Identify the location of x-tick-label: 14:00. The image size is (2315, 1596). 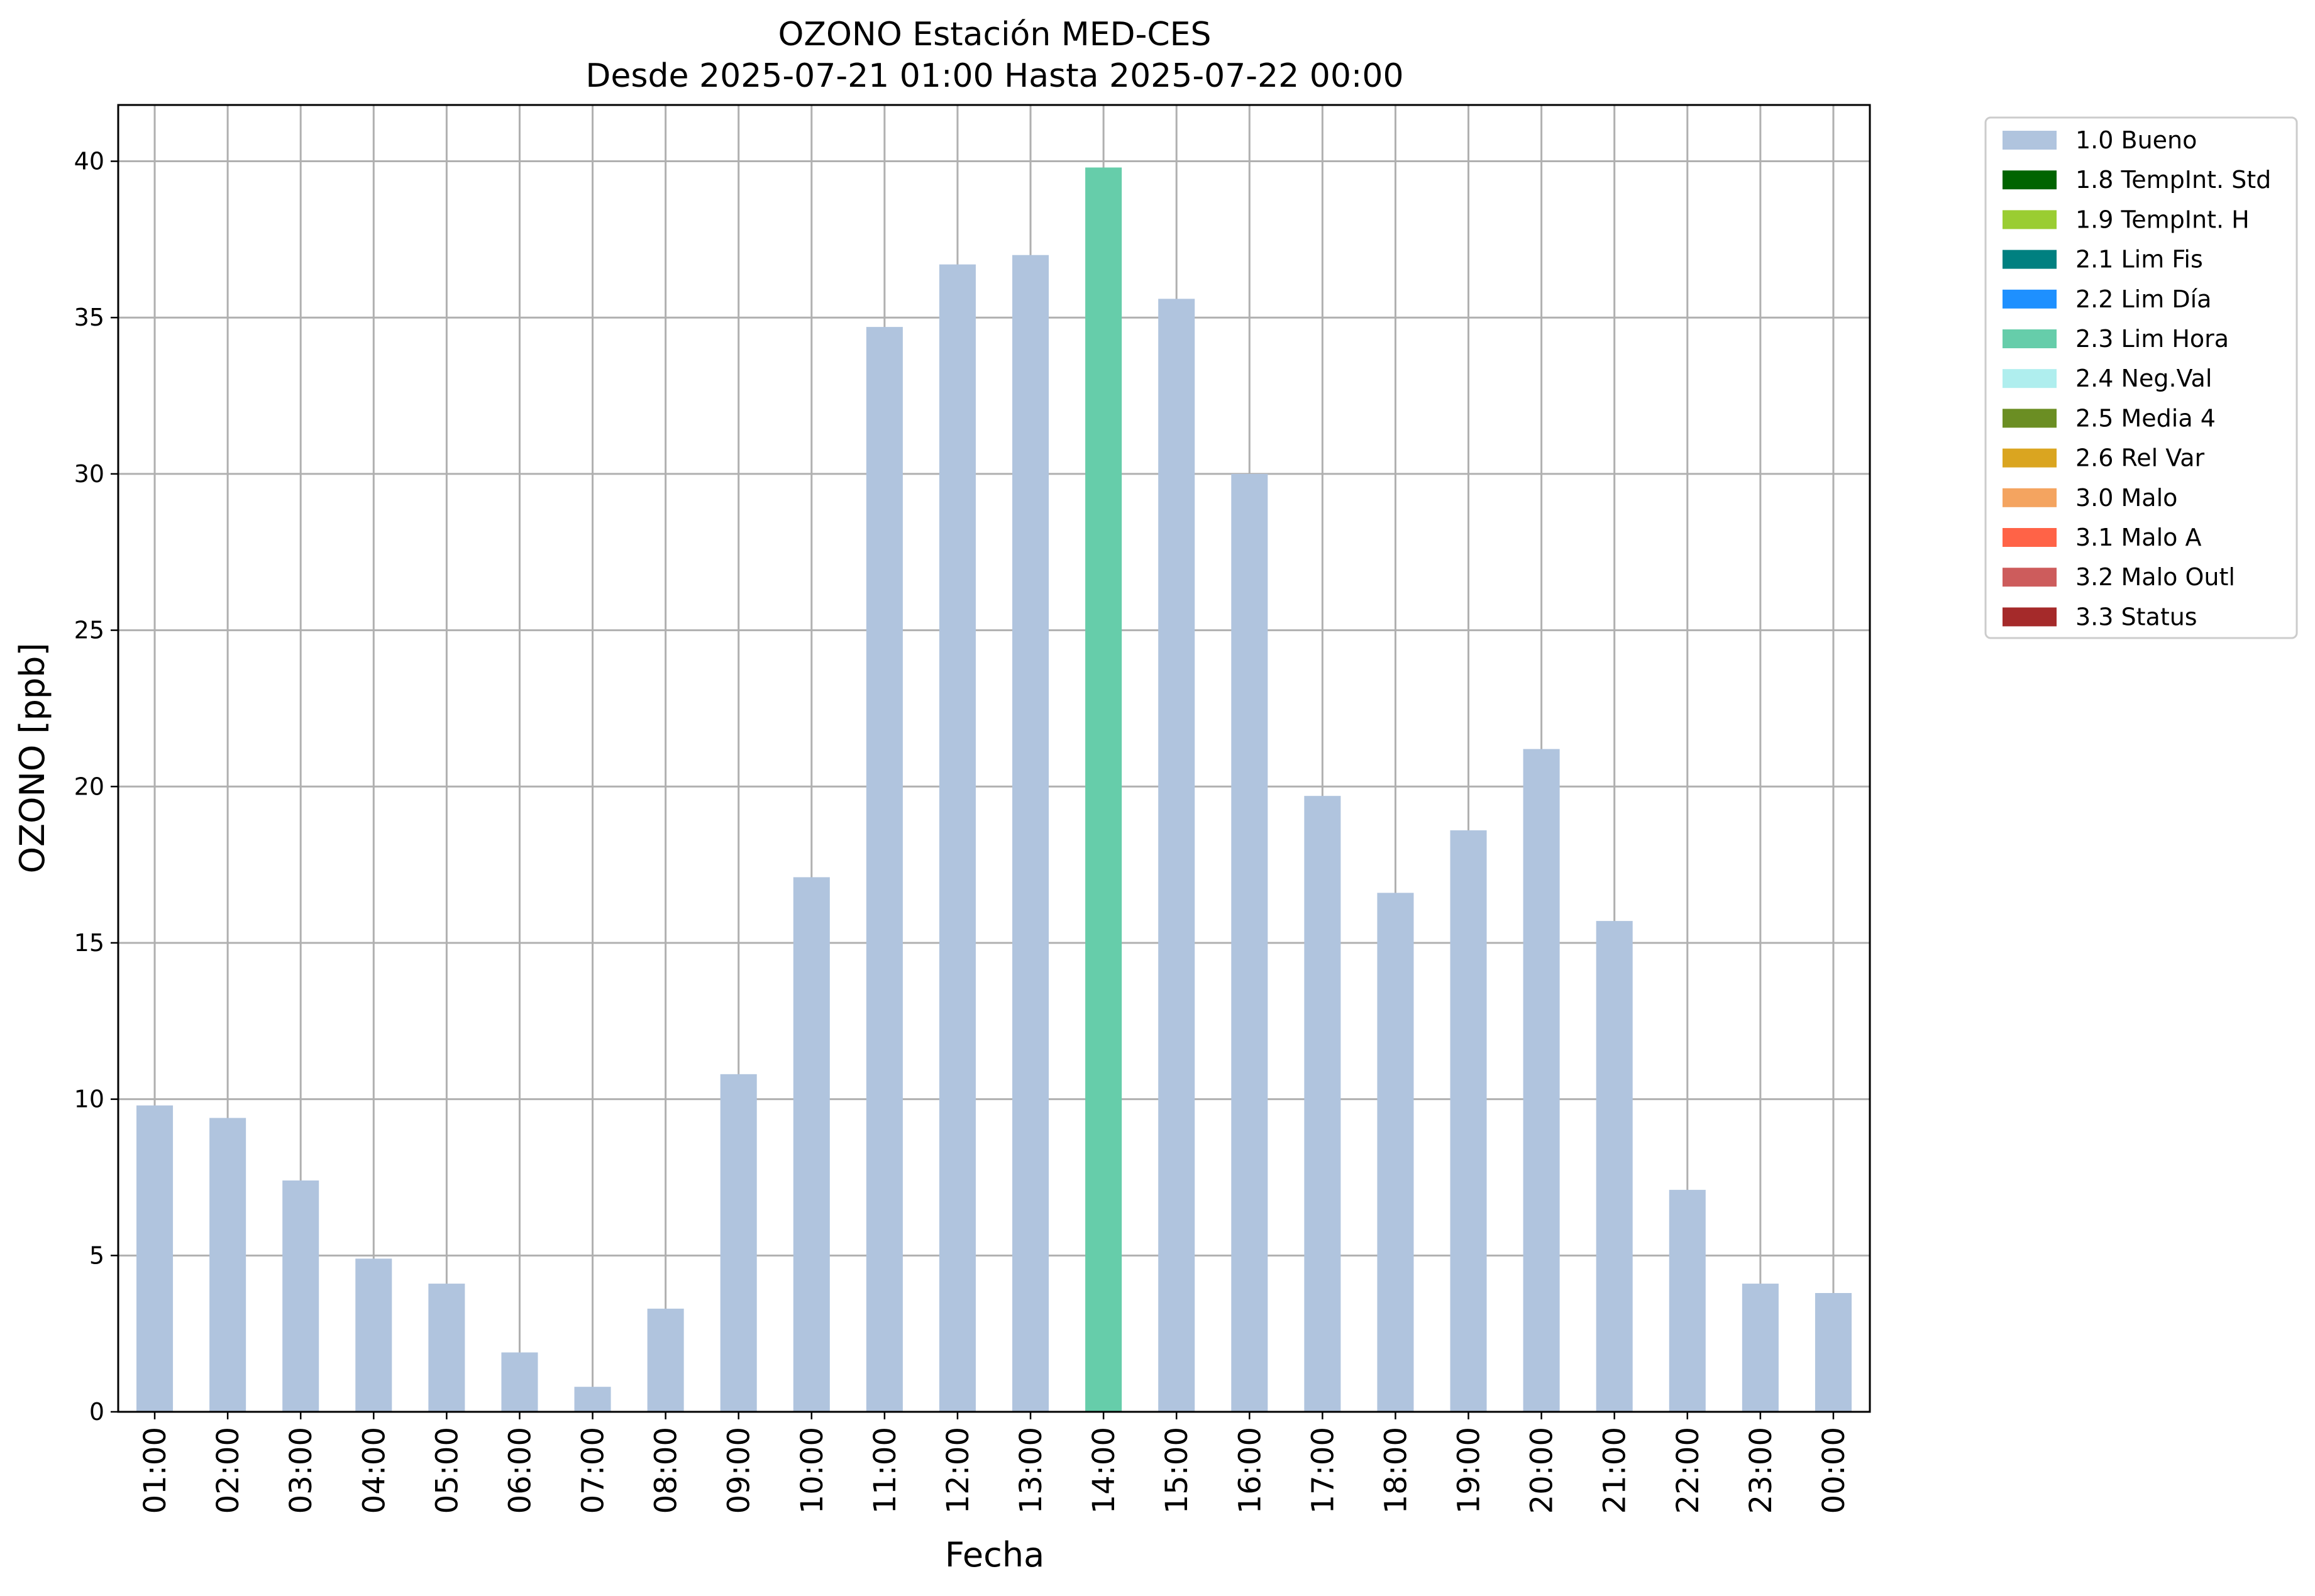
(1104, 1470).